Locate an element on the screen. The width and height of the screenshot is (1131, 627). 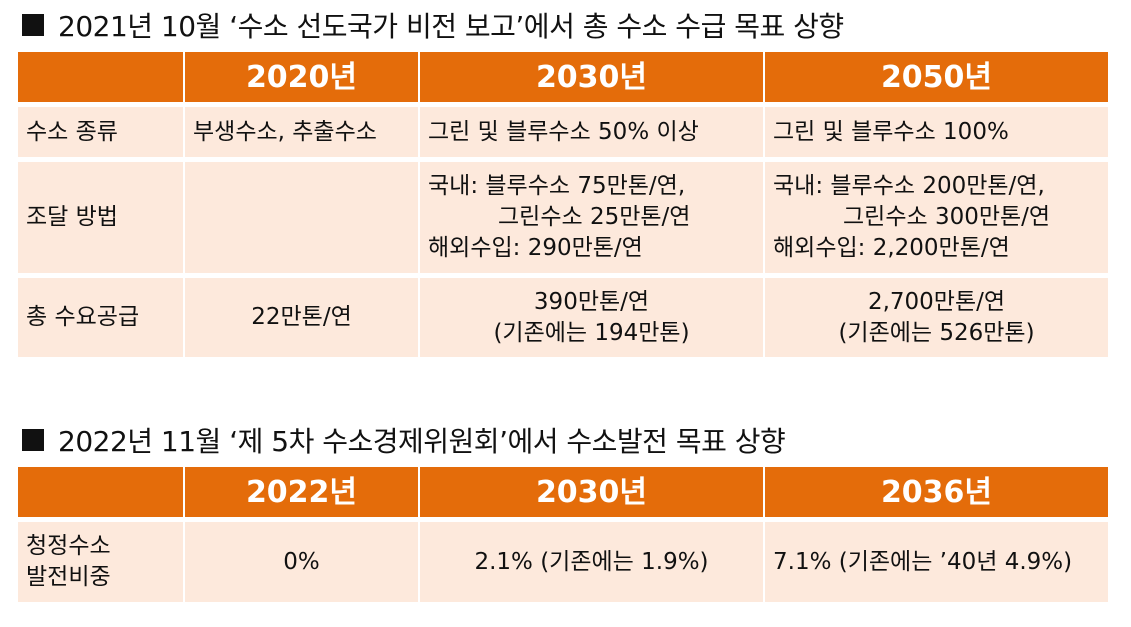
cell-line: 해외수입: 2,200만톤/연 is located at coordinates (891, 248).